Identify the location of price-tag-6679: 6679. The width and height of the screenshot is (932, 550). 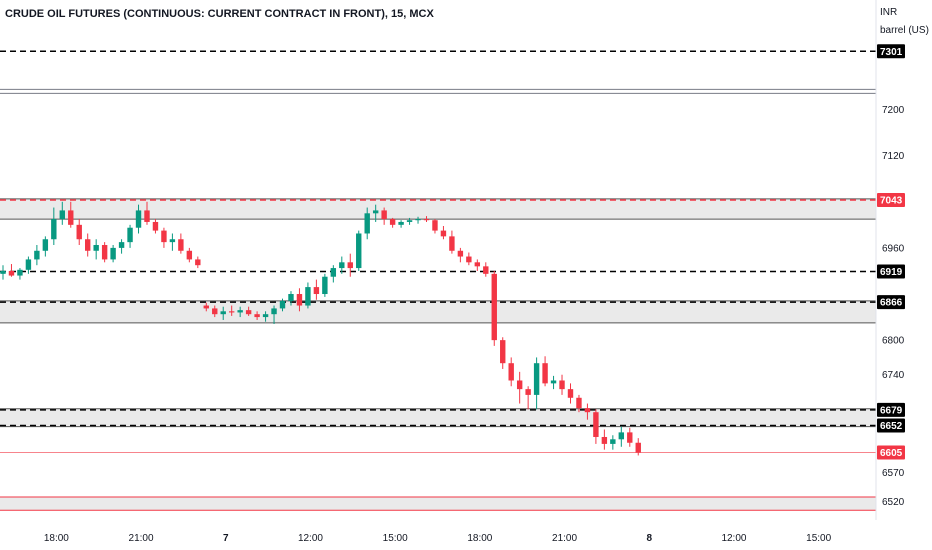
(891, 410).